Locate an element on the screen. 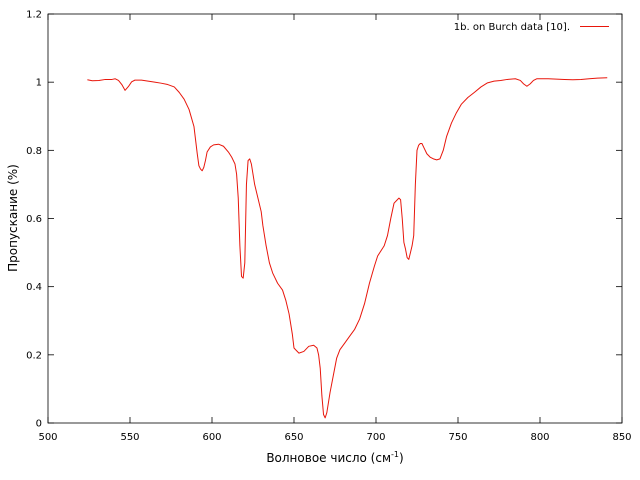  x-tick-label: 750 is located at coordinates (457, 437).